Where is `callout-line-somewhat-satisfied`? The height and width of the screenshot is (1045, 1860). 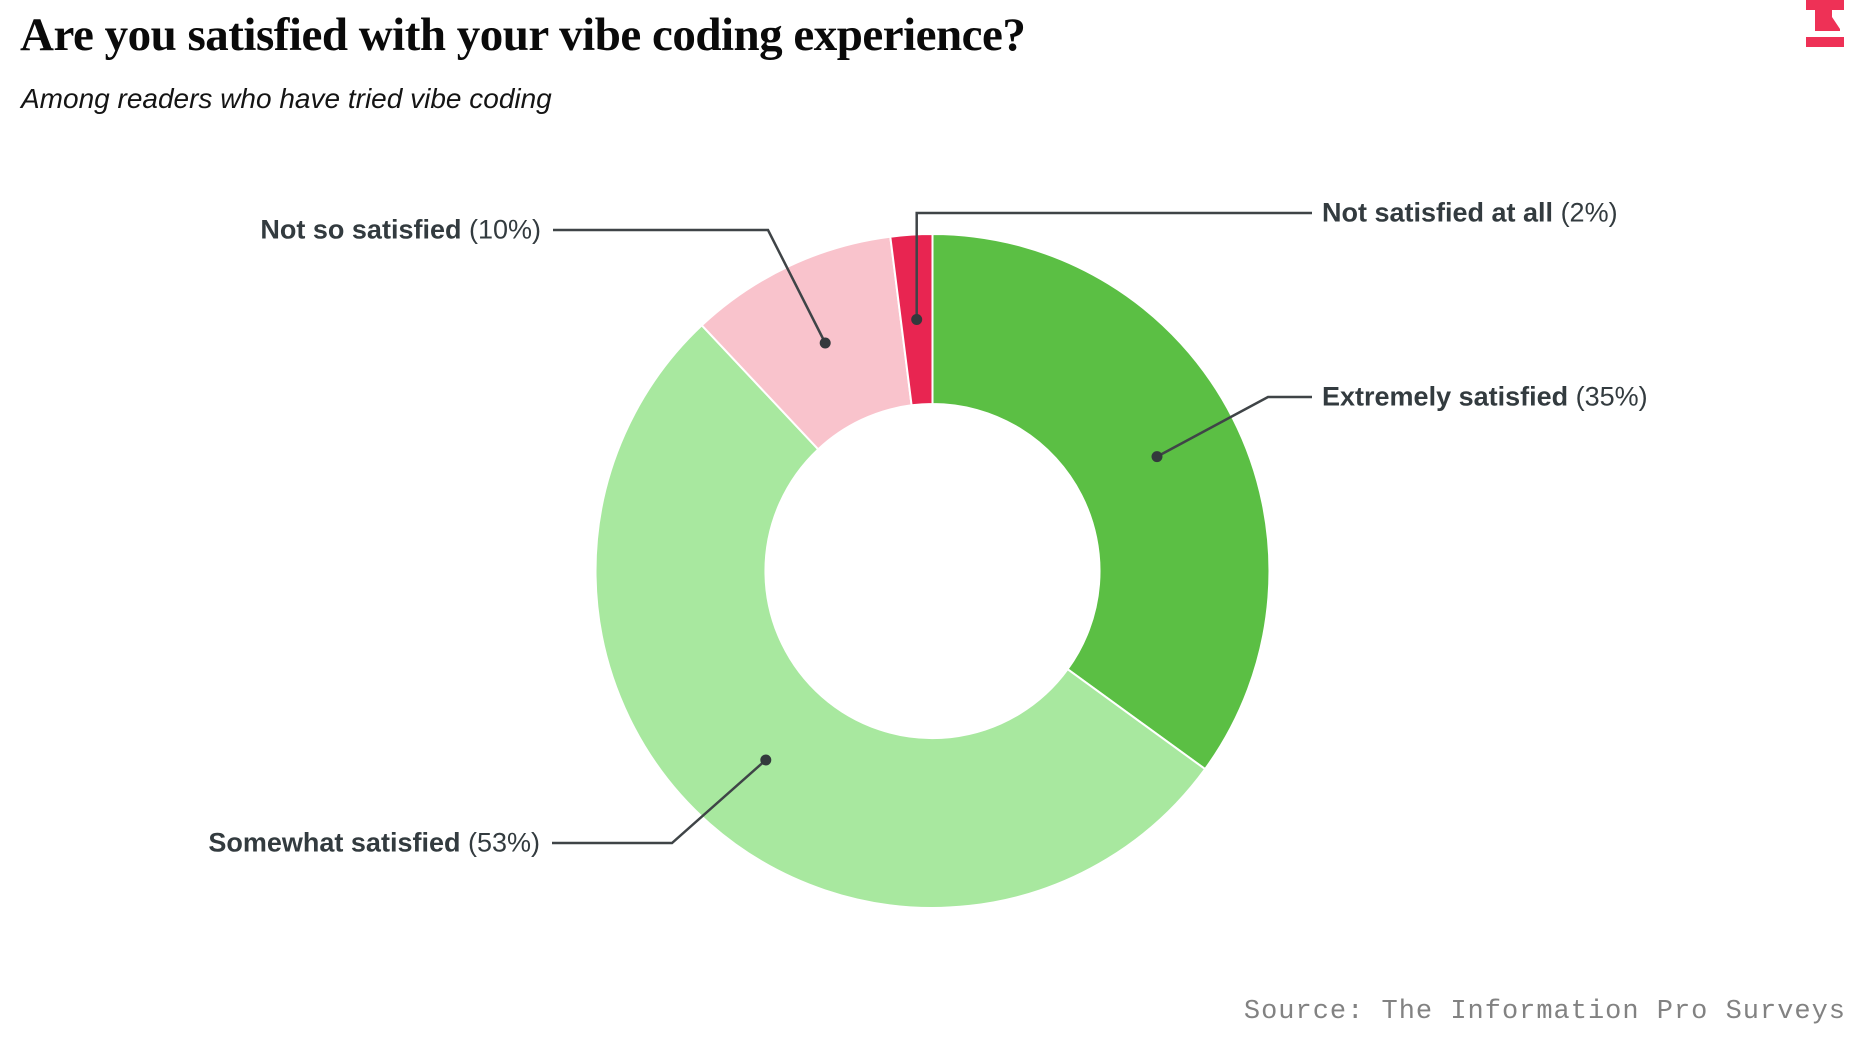
callout-line-somewhat-satisfied is located at coordinates (659, 802).